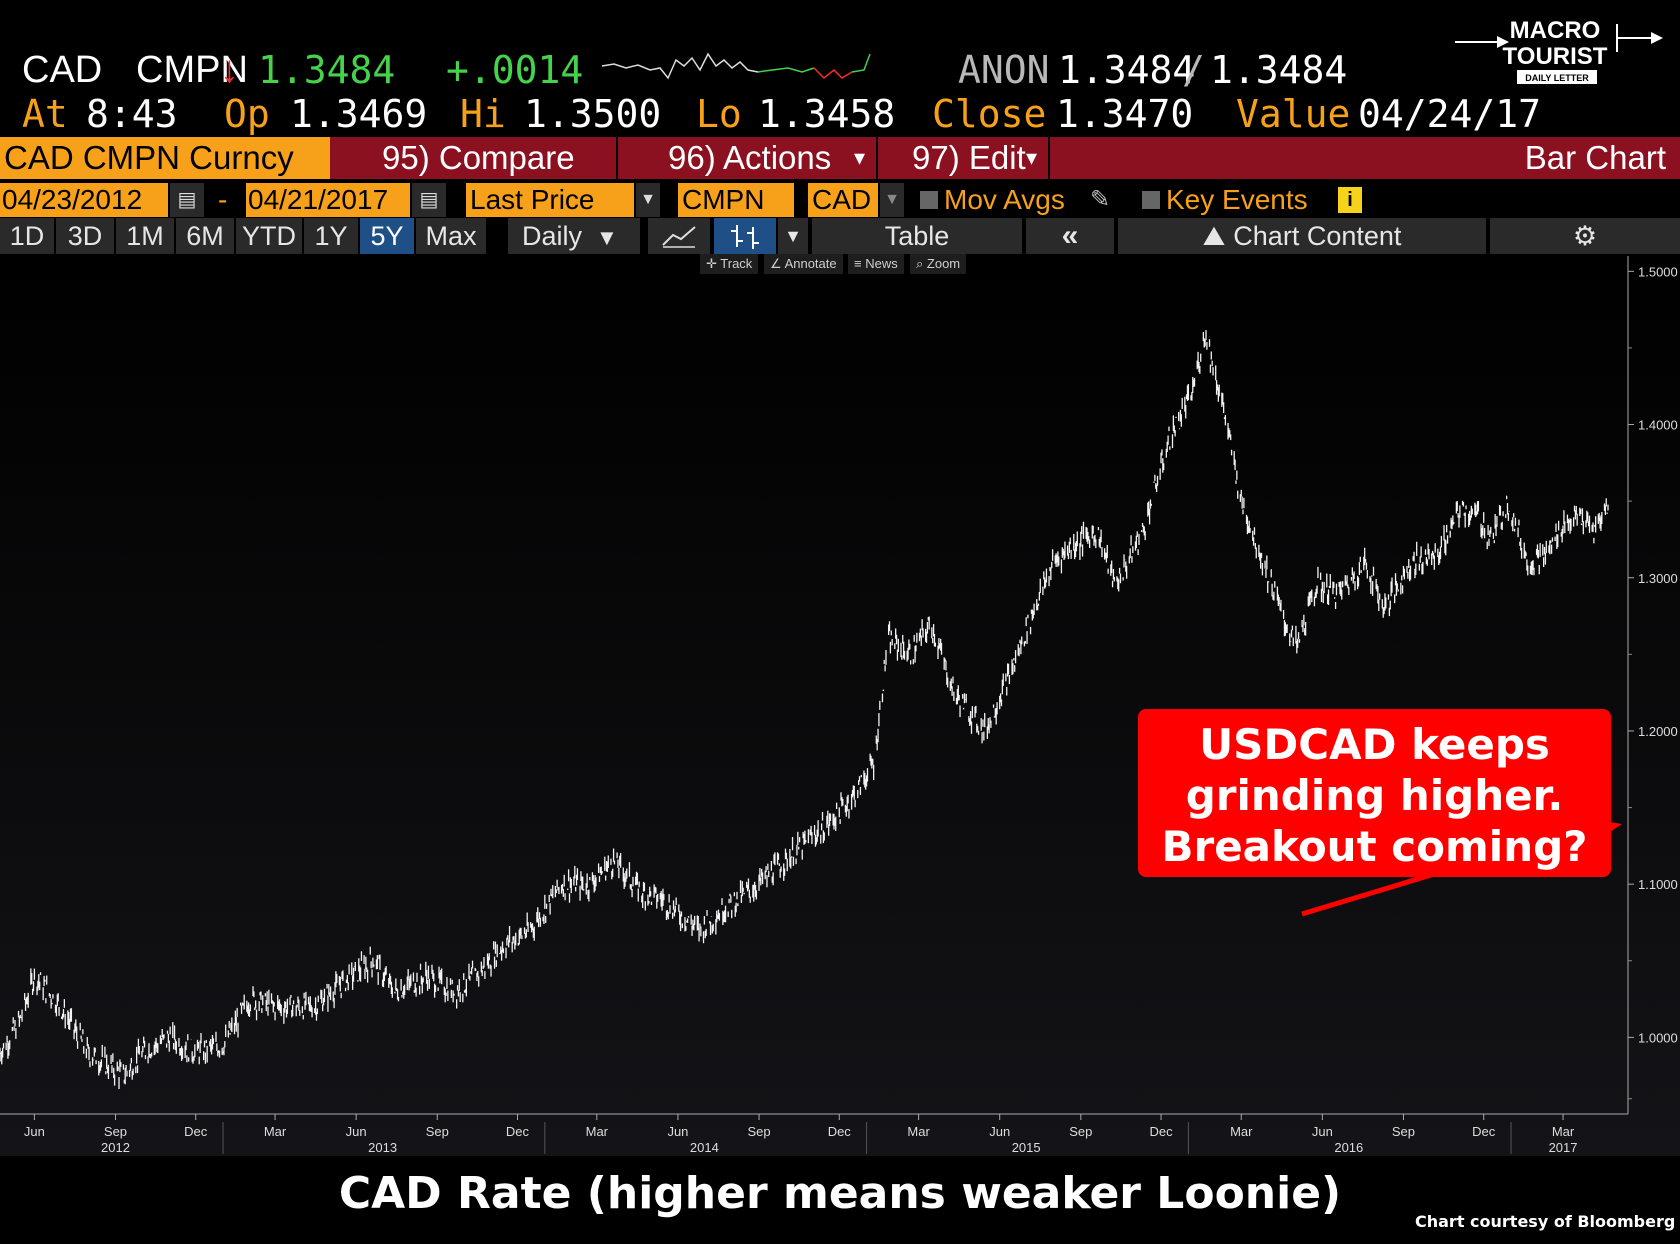  What do you see at coordinates (860, 157) in the screenshot?
I see `actions-dropdown-icon: ▾` at bounding box center [860, 157].